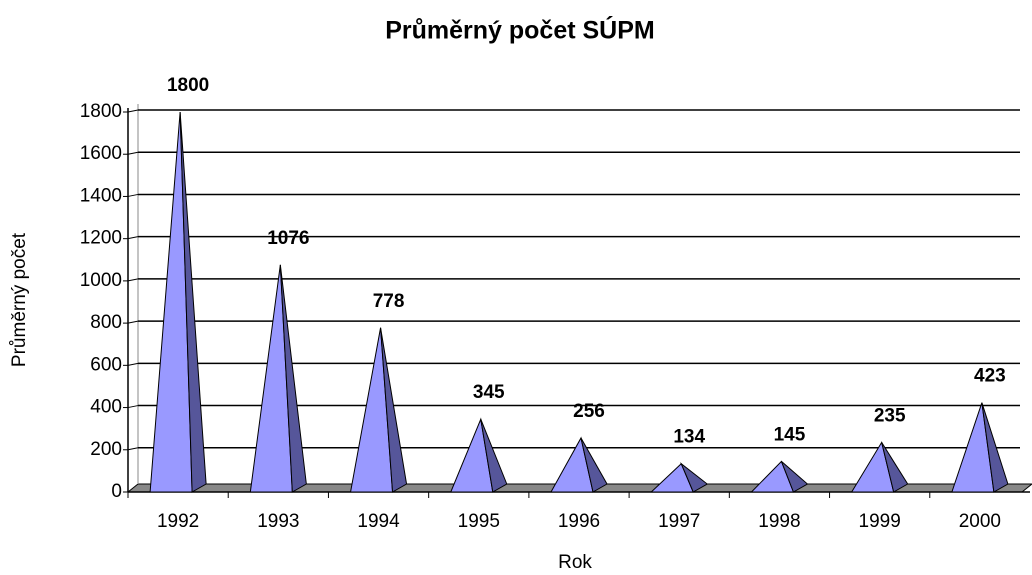 This screenshot has width=1032, height=575. I want to click on data-label: 145, so click(790, 434).